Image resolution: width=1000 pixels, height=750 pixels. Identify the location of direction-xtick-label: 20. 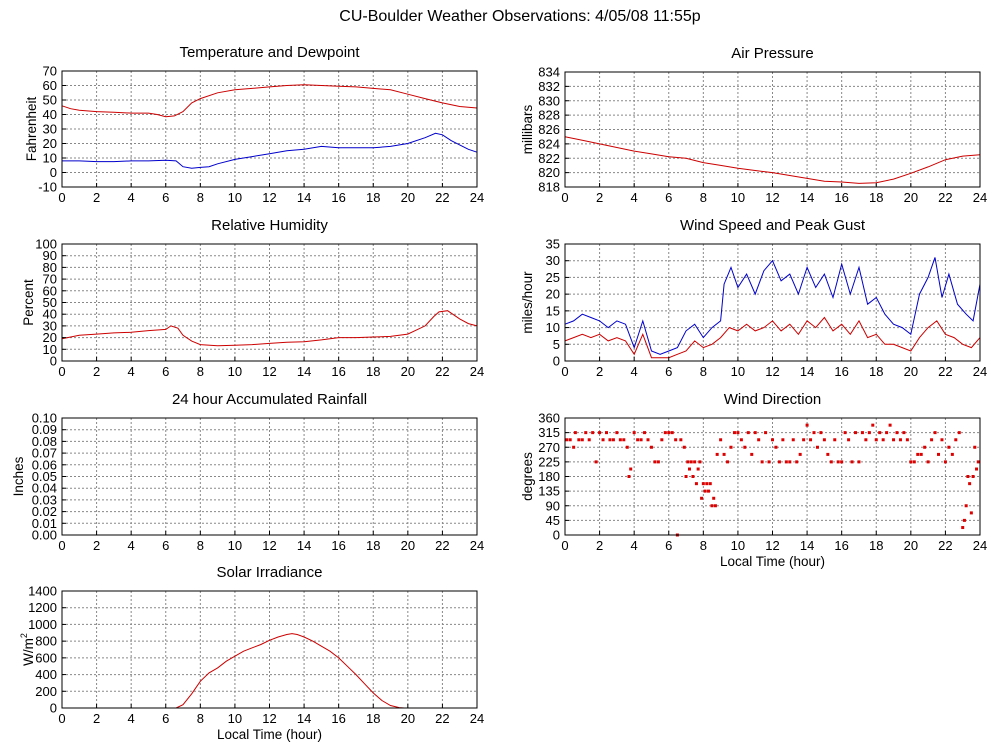
(911, 545).